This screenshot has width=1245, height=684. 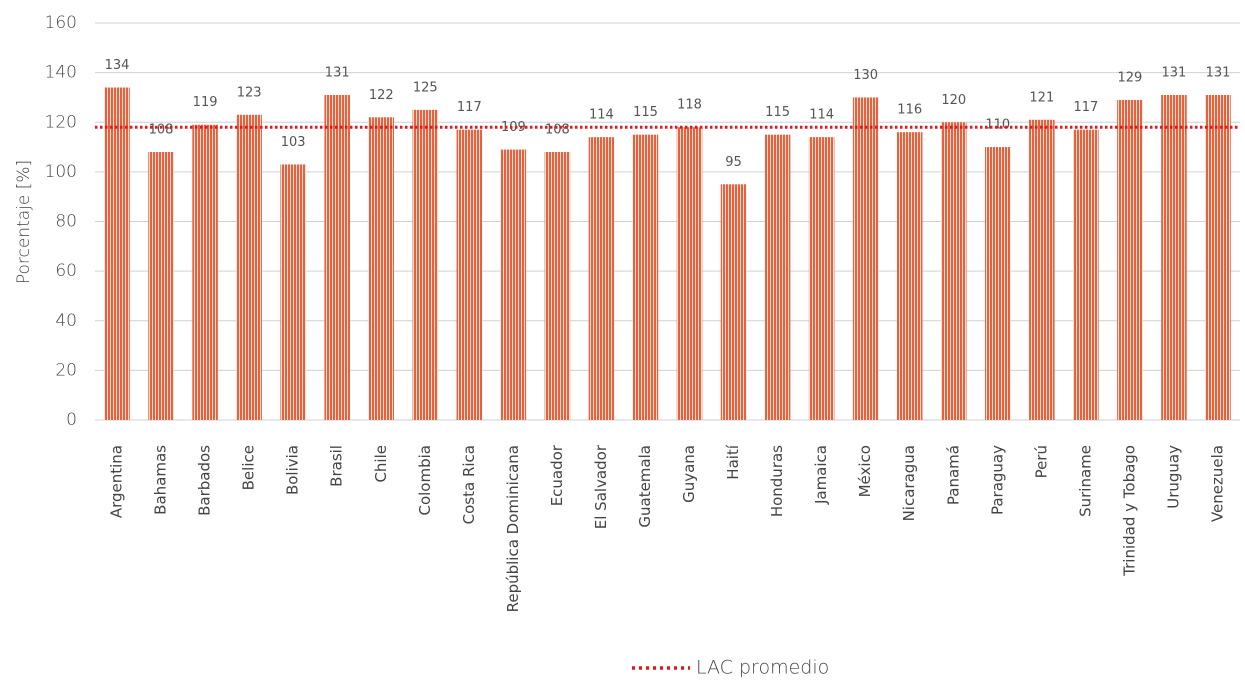 What do you see at coordinates (381, 95) in the screenshot?
I see `data-label: 122` at bounding box center [381, 95].